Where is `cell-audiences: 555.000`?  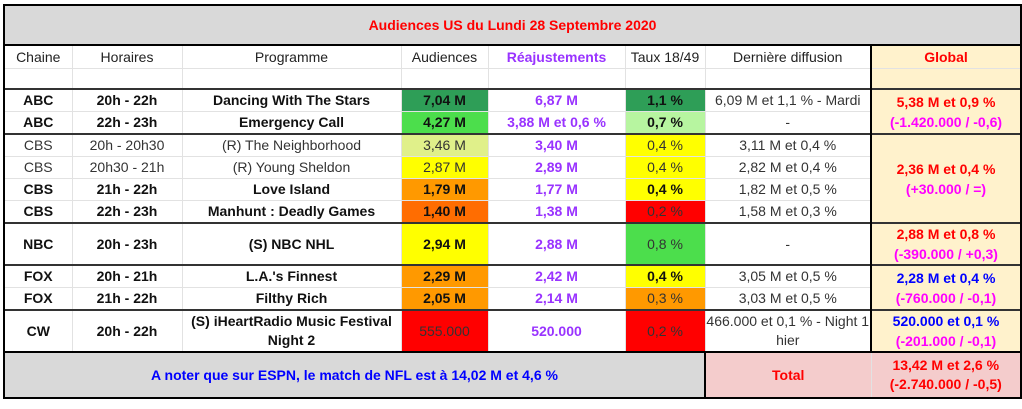
cell-audiences: 555.000 is located at coordinates (444, 331).